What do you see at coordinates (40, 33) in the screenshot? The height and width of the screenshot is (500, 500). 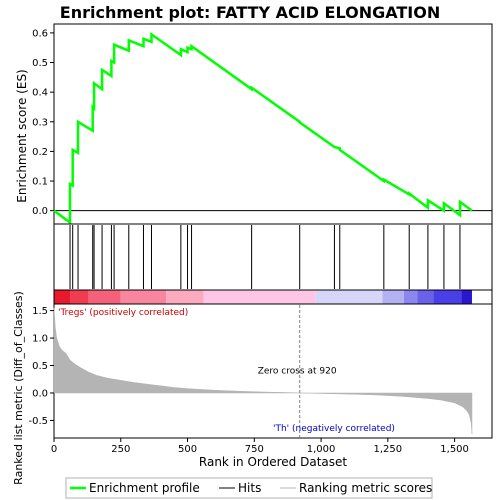 I see `es-y-tick-label: 0.6` at bounding box center [40, 33].